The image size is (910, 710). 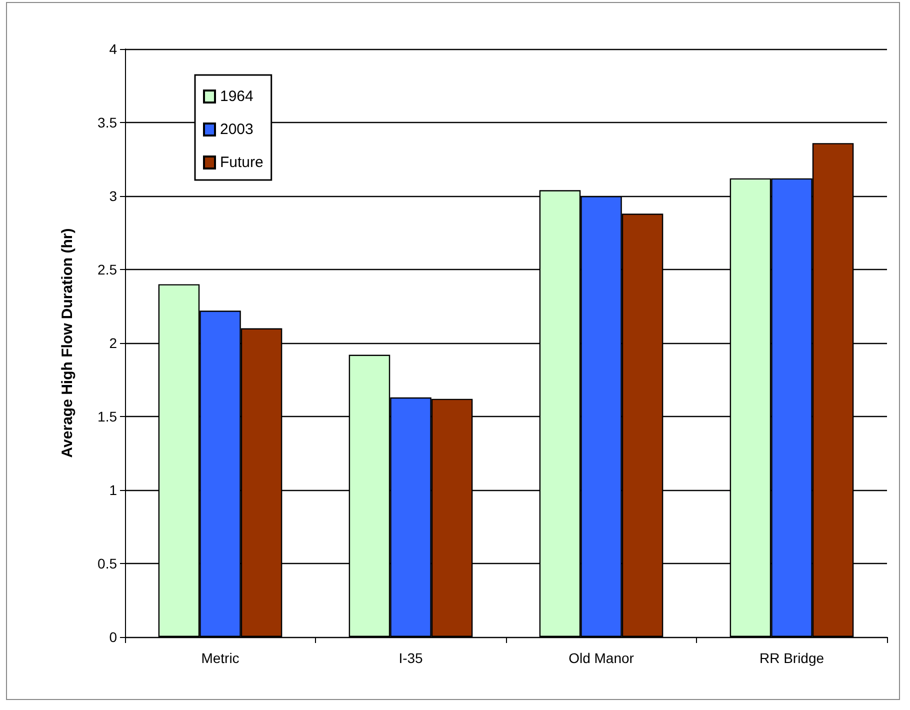 I want to click on x-tick-label: Old Manor, so click(x=601, y=658).